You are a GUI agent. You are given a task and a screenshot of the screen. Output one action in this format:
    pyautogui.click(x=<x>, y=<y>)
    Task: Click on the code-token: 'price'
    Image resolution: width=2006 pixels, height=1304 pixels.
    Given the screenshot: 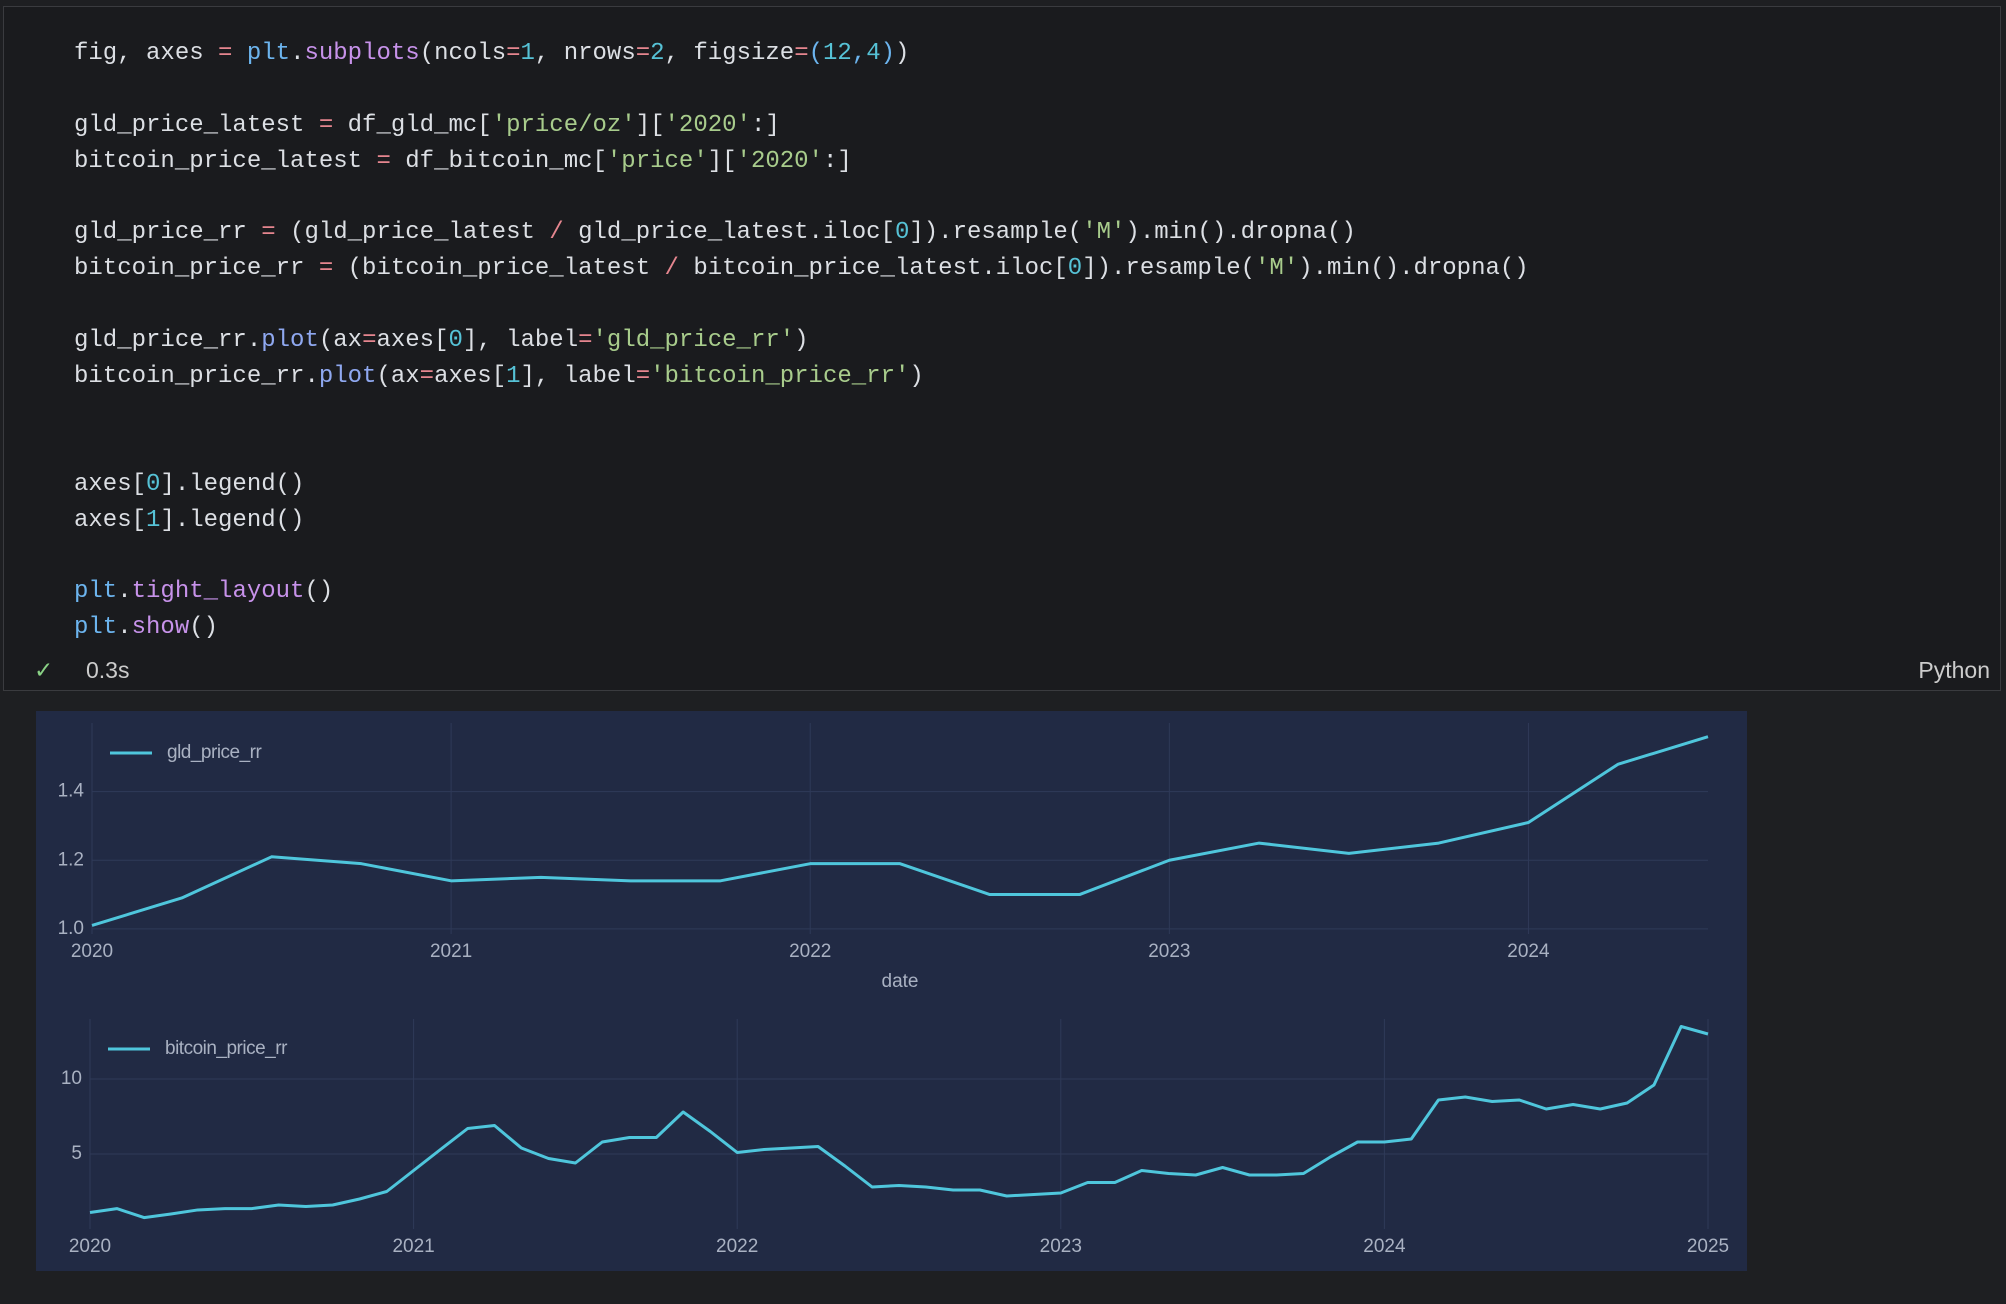 What is the action you would take?
    pyautogui.click(x=657, y=161)
    